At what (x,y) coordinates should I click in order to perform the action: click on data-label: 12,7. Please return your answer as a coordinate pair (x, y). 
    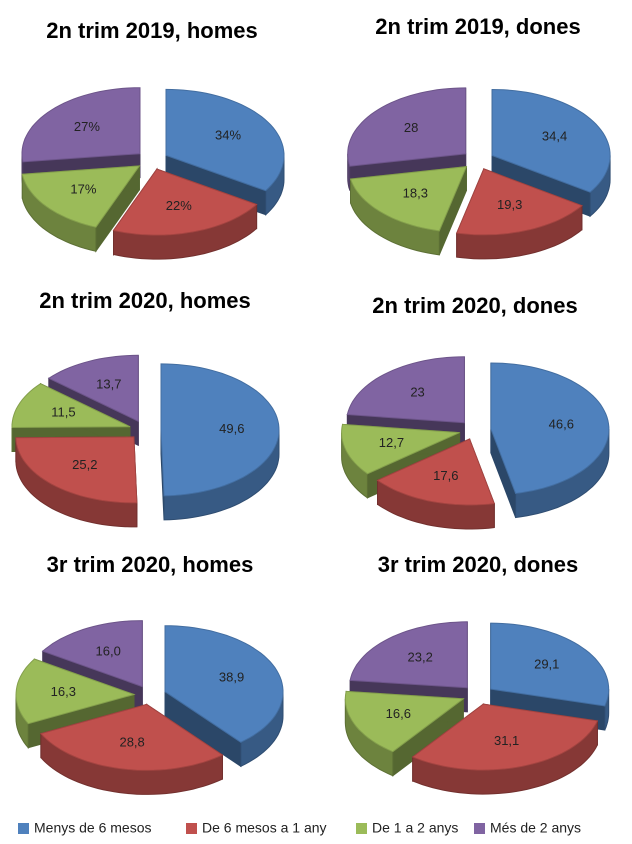
    Looking at the image, I should click on (391, 442).